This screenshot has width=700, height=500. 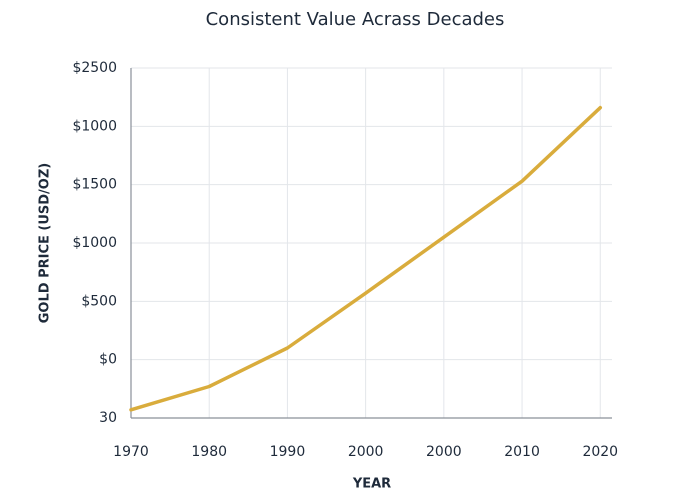 What do you see at coordinates (355, 19) in the screenshot?
I see `chart-title: Consistent Value Acrass Decades` at bounding box center [355, 19].